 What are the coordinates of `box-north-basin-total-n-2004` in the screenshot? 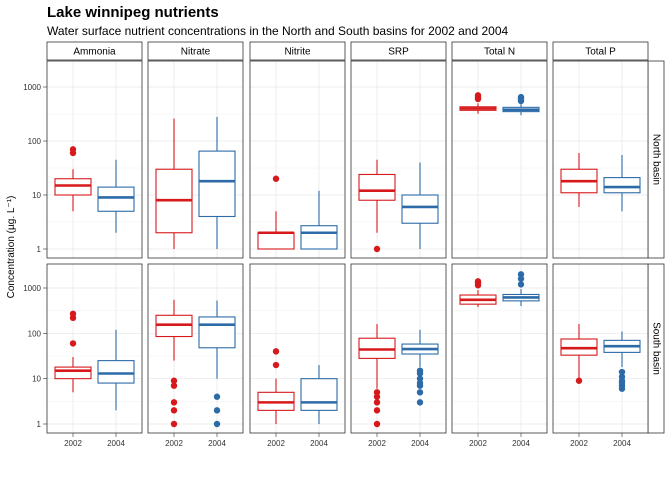 It's located at (521, 104).